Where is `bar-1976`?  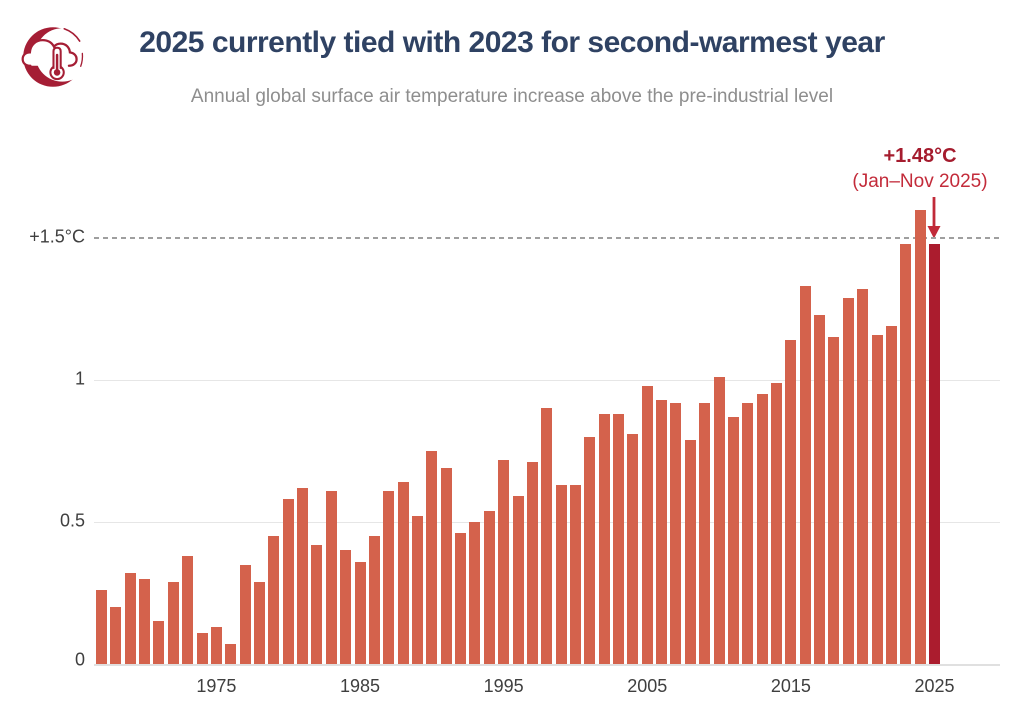 bar-1976 is located at coordinates (231, 654).